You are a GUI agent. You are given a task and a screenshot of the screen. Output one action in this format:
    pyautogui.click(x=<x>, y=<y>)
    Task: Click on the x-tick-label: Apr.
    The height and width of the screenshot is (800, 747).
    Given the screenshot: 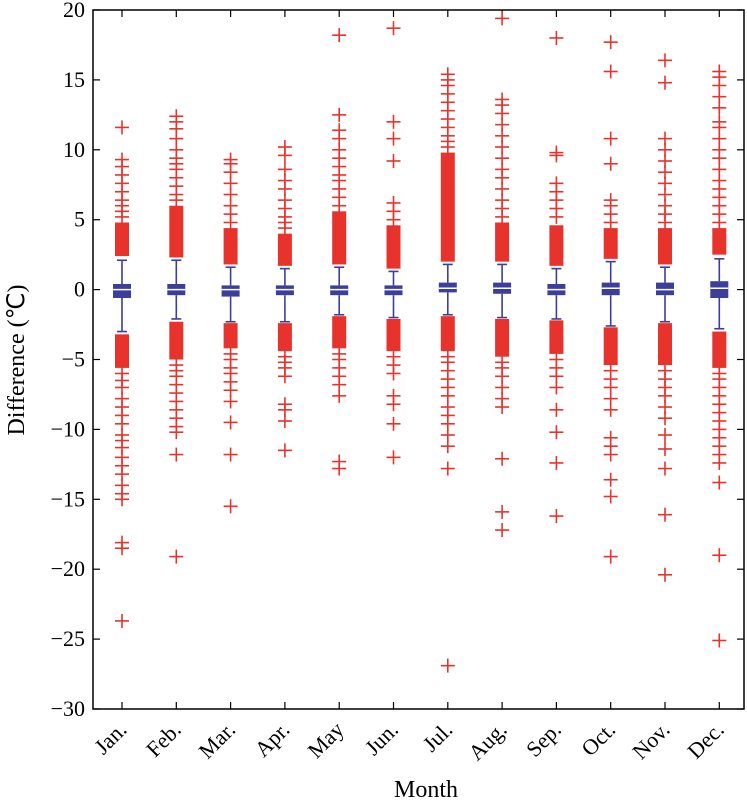 What is the action you would take?
    pyautogui.click(x=272, y=739)
    